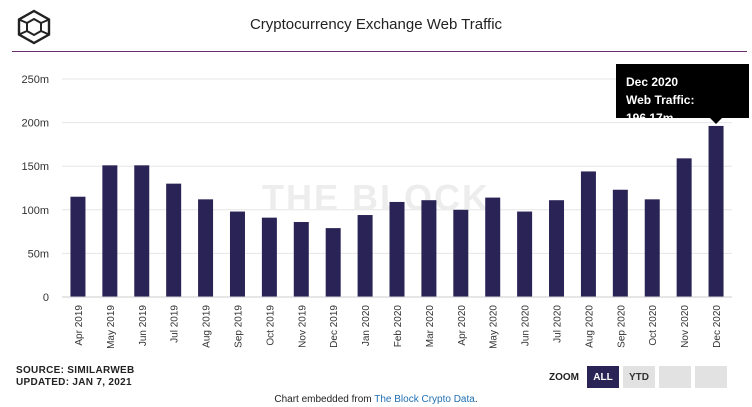  I want to click on tooltip-value: Web Traffic: 196.17m, so click(660, 109).